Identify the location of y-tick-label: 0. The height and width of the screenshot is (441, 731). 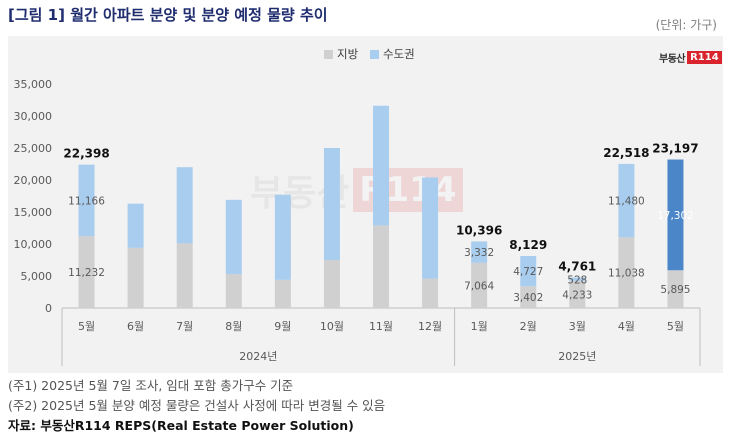
(48, 308).